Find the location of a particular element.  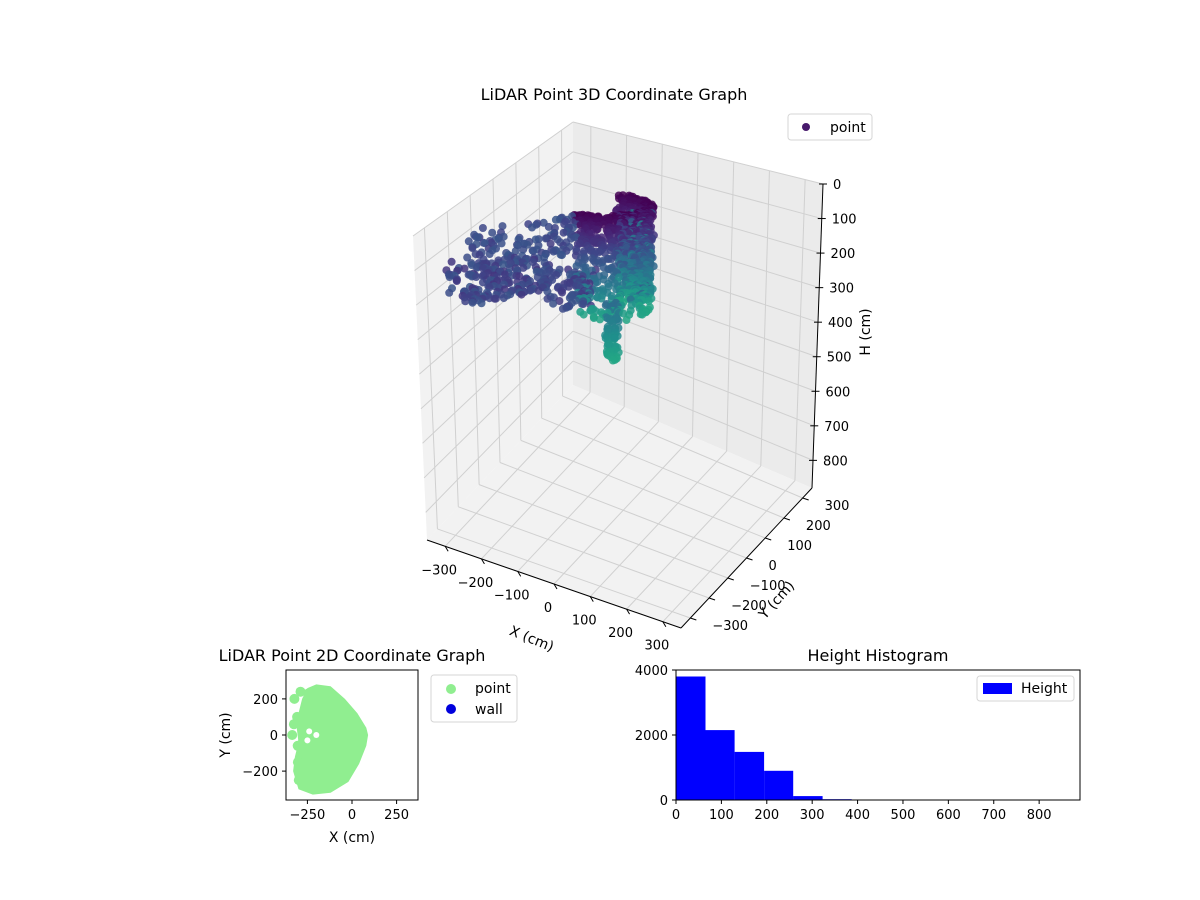

x-tick-label: 800 is located at coordinates (1039, 815).